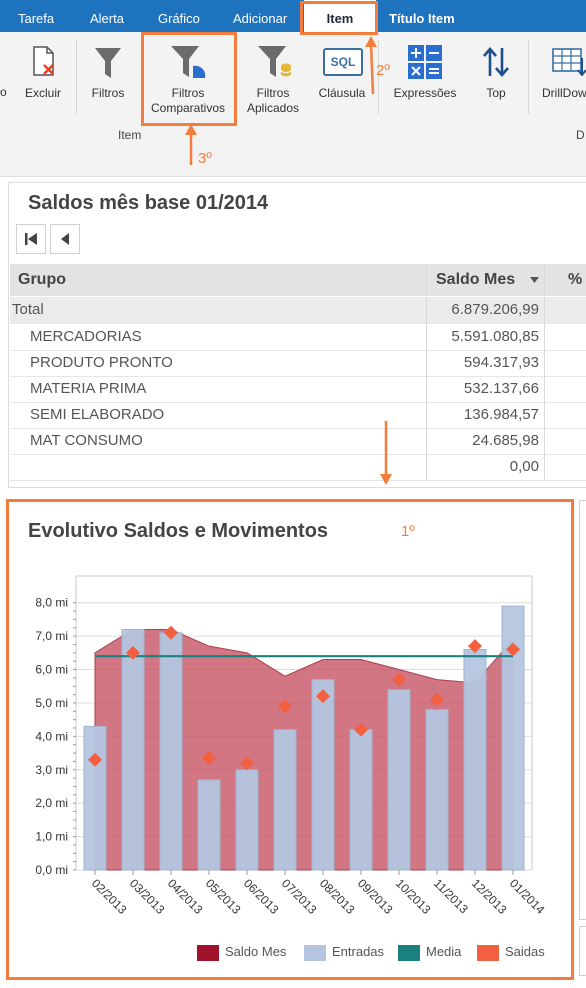 Image resolution: width=586 pixels, height=988 pixels. What do you see at coordinates (534, 280) in the screenshot?
I see `sort-desc-icon` at bounding box center [534, 280].